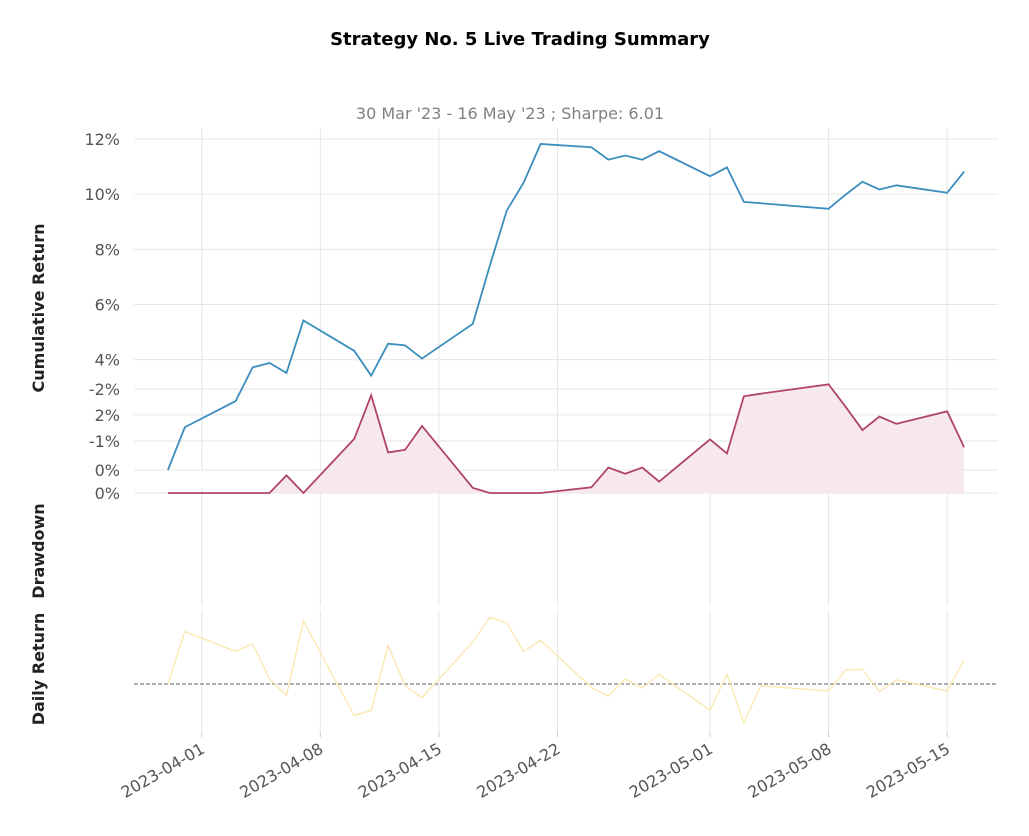  Describe the element at coordinates (107, 305) in the screenshot. I see `y-tick-label: 6%` at that location.